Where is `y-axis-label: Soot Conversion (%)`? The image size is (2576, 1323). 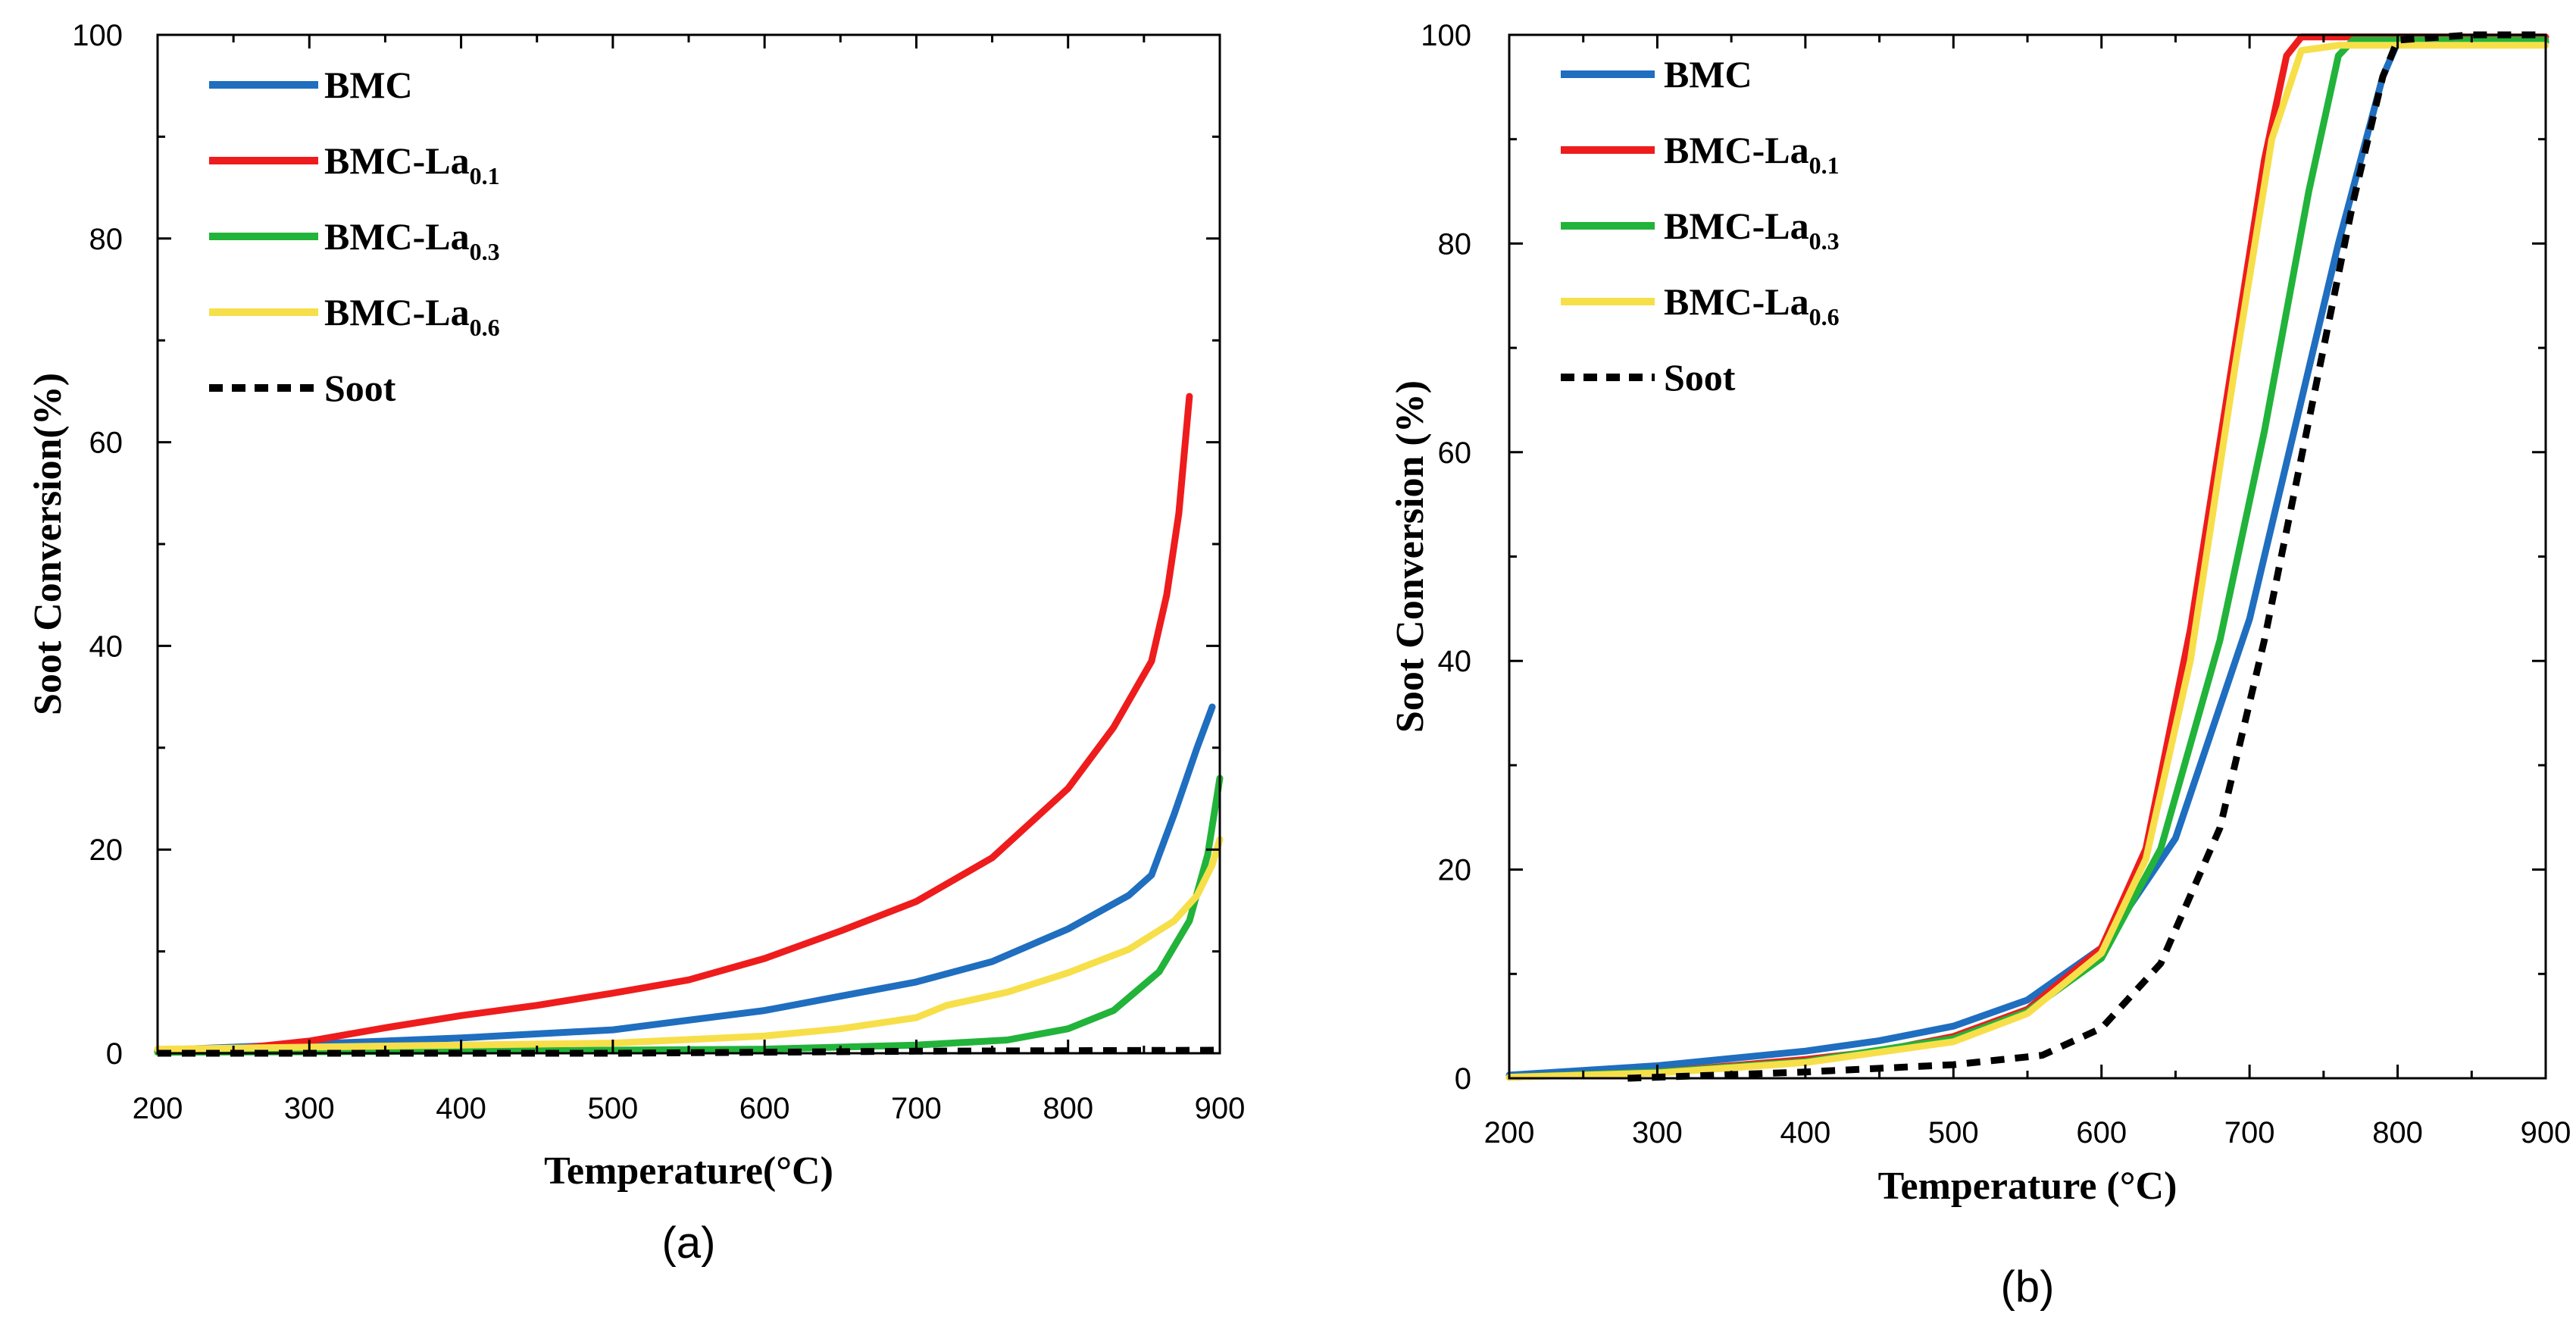
y-axis-label: Soot Conversion (%) is located at coordinates (1411, 556).